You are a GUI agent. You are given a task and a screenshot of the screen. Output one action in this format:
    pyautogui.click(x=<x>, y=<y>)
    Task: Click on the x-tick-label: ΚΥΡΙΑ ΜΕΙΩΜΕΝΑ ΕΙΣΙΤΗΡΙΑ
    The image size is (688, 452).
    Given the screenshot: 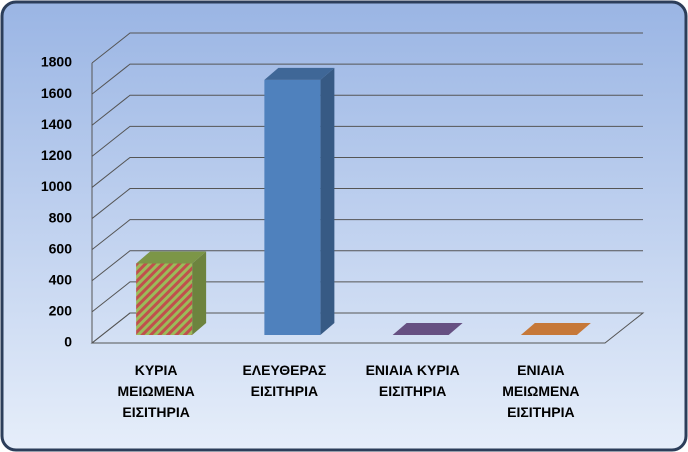 What is the action you would take?
    pyautogui.click(x=156, y=391)
    